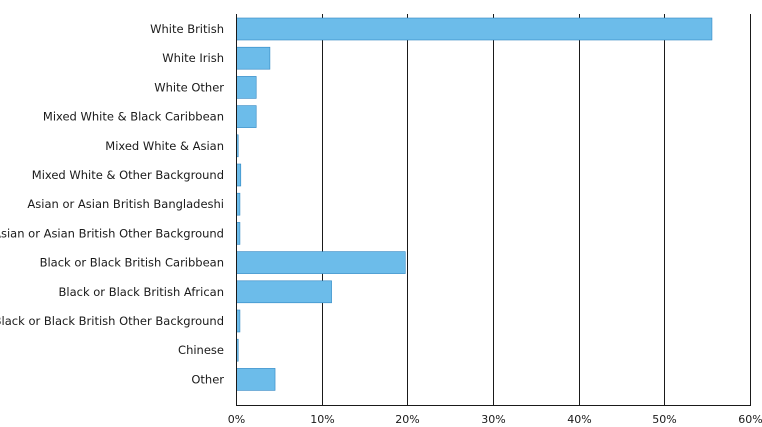  What do you see at coordinates (474, 29) in the screenshot?
I see `bar-white-british` at bounding box center [474, 29].